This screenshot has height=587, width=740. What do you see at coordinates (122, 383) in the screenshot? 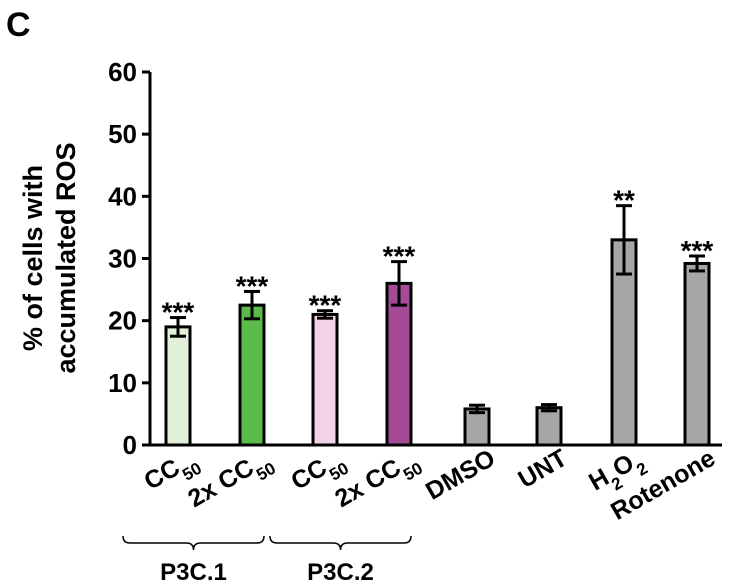
I see `y-tick-label: 10` at bounding box center [122, 383].